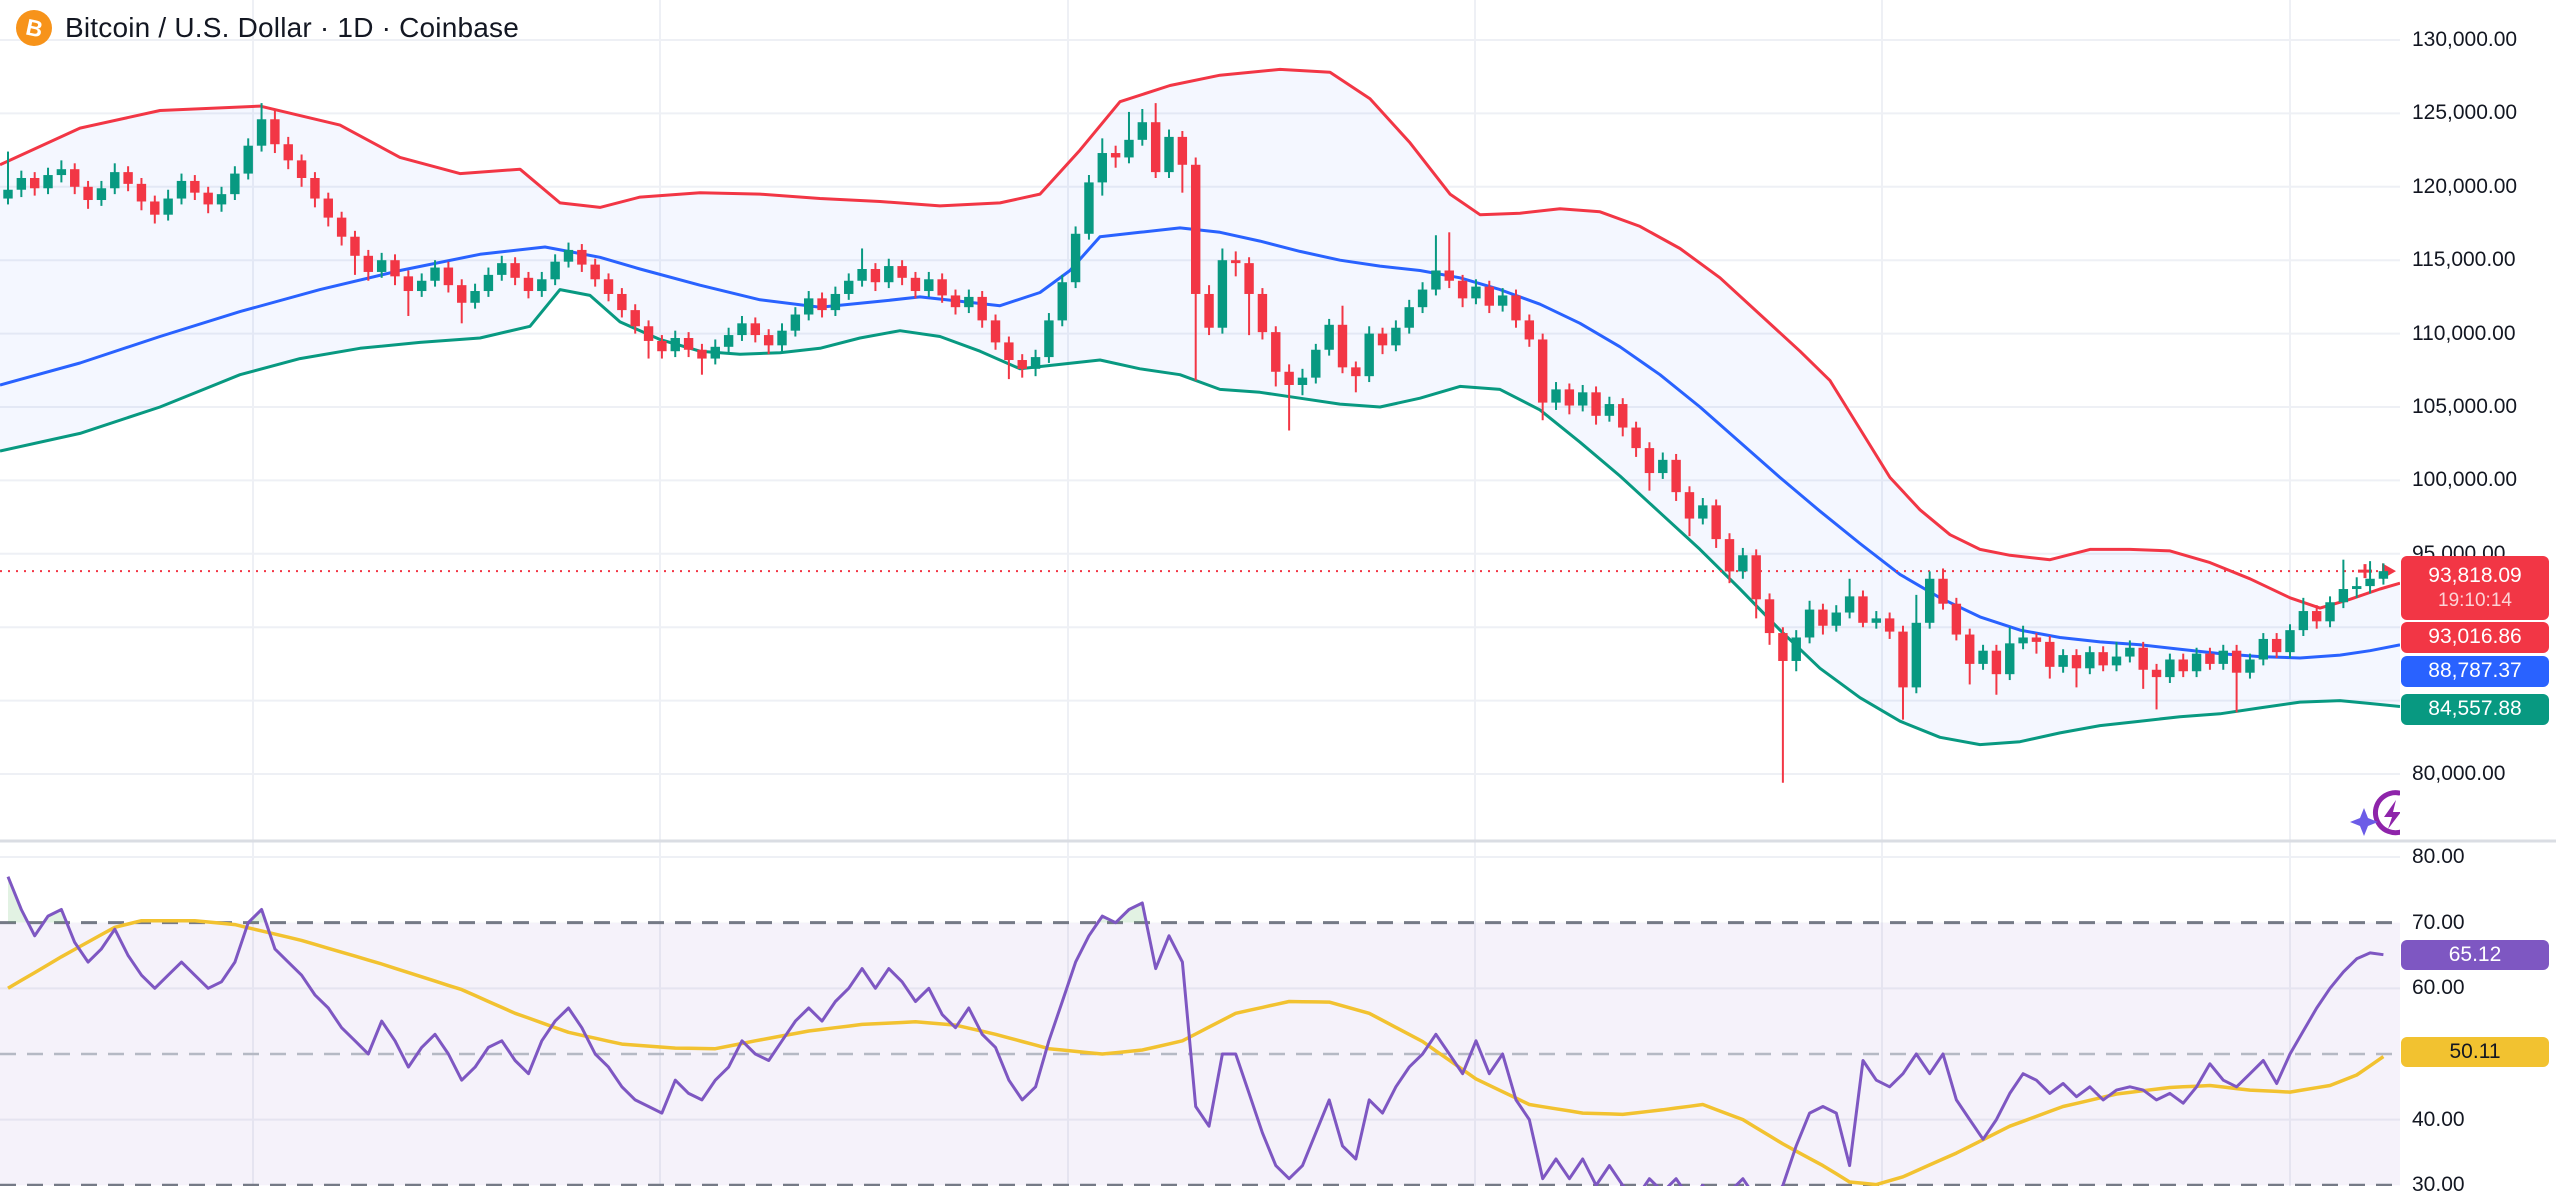  What do you see at coordinates (292, 27) in the screenshot?
I see `symbol-title: Bitcoin / U.S. Dollar · 1D · Coinbase` at bounding box center [292, 27].